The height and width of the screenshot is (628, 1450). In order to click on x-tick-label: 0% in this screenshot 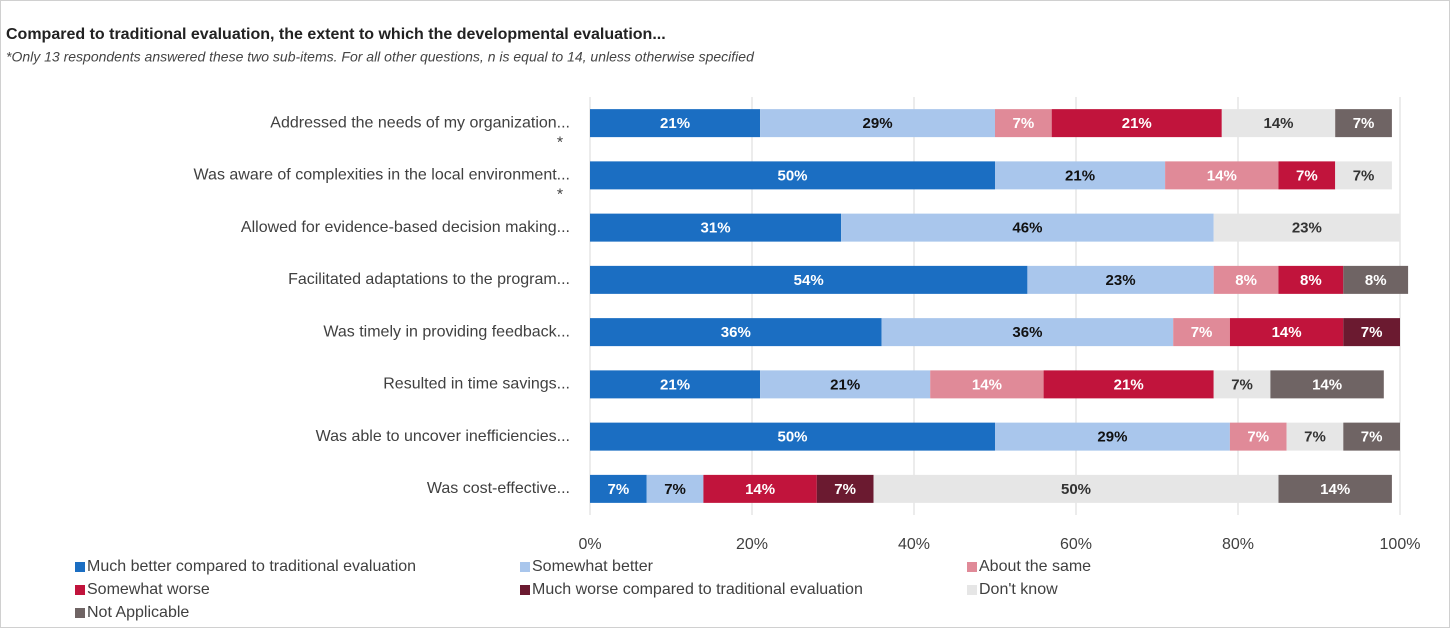, I will do `click(589, 544)`.